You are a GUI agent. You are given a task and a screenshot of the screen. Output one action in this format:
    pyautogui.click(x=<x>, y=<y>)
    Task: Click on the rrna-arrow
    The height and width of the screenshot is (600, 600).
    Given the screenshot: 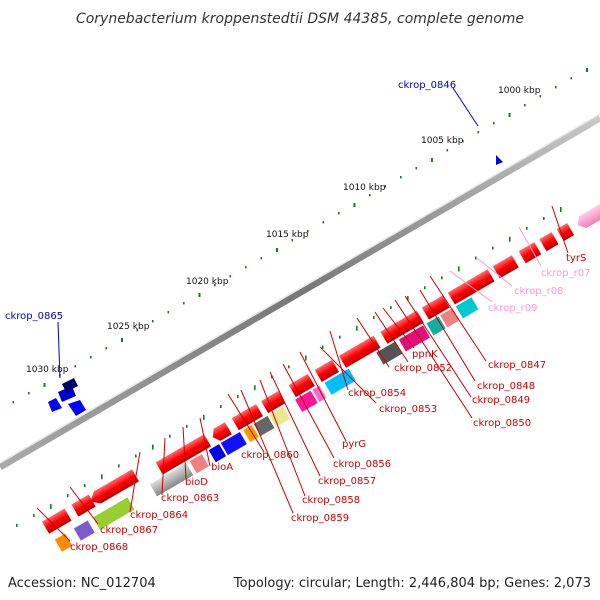 What is the action you would take?
    pyautogui.click(x=587, y=211)
    